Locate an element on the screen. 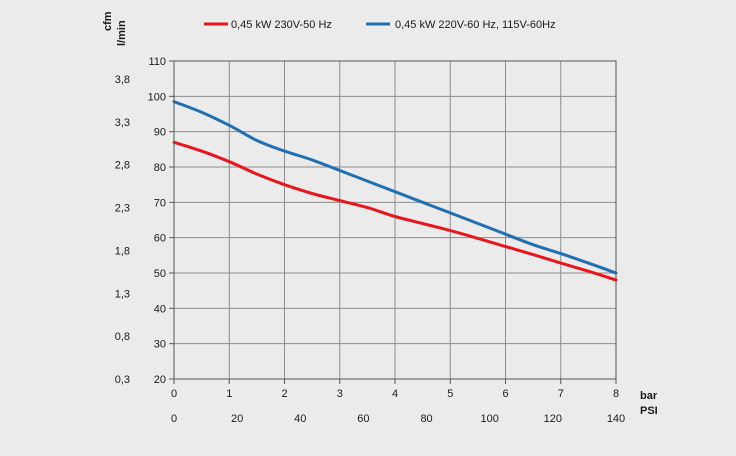 The height and width of the screenshot is (456, 736). x-tick-label-bar: 2 is located at coordinates (284, 394).